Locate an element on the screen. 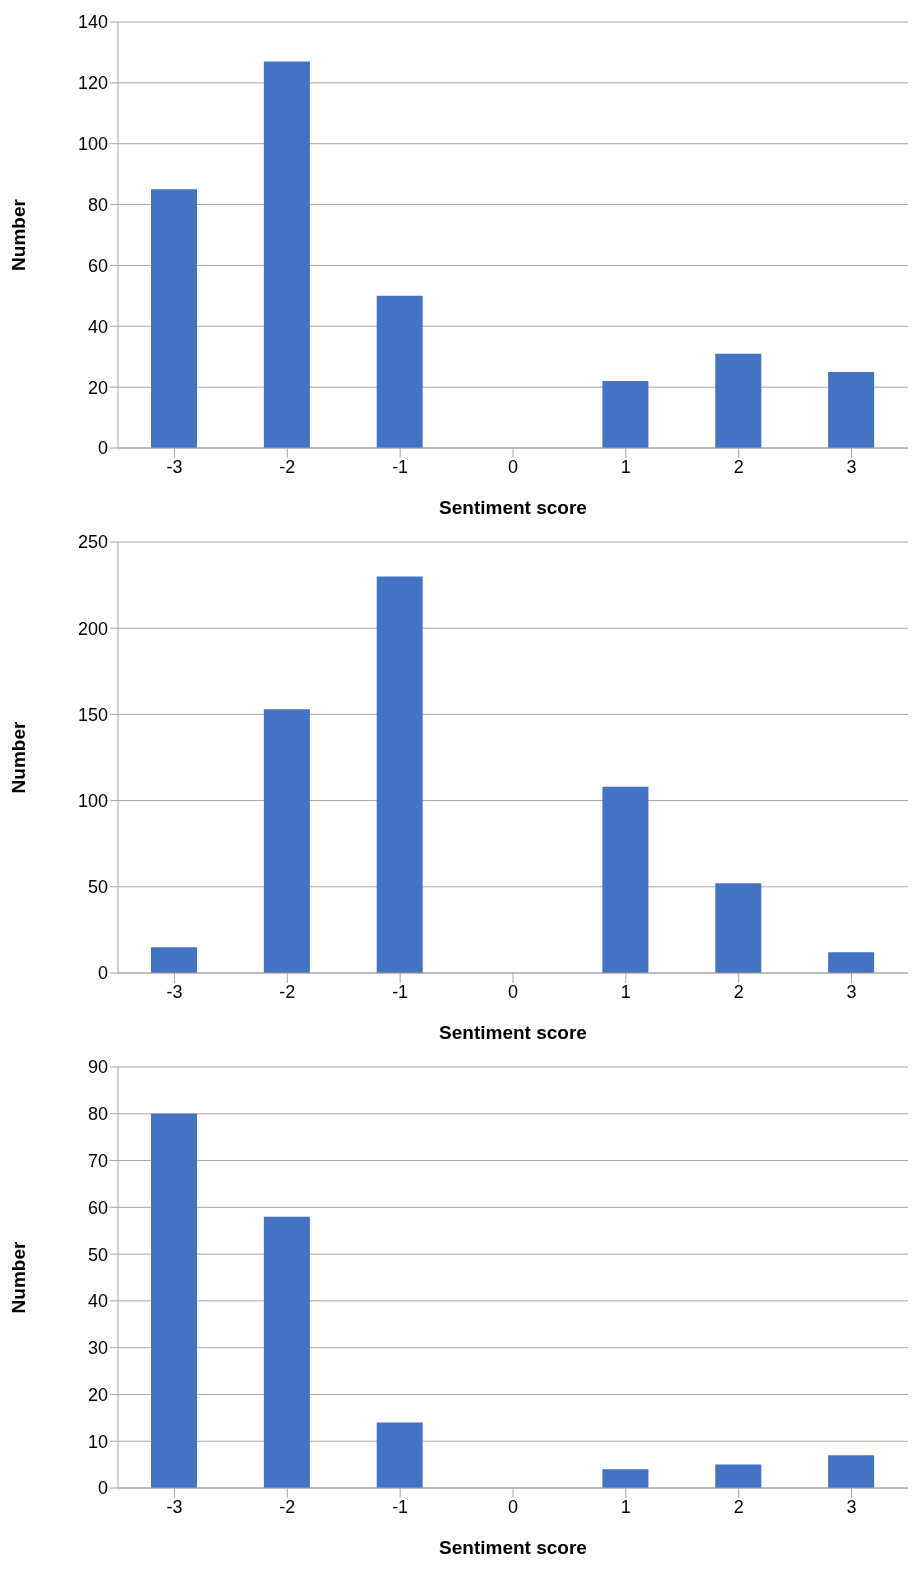 This screenshot has height=1570, width=912. y-tick-label: 140 is located at coordinates (92, 22).